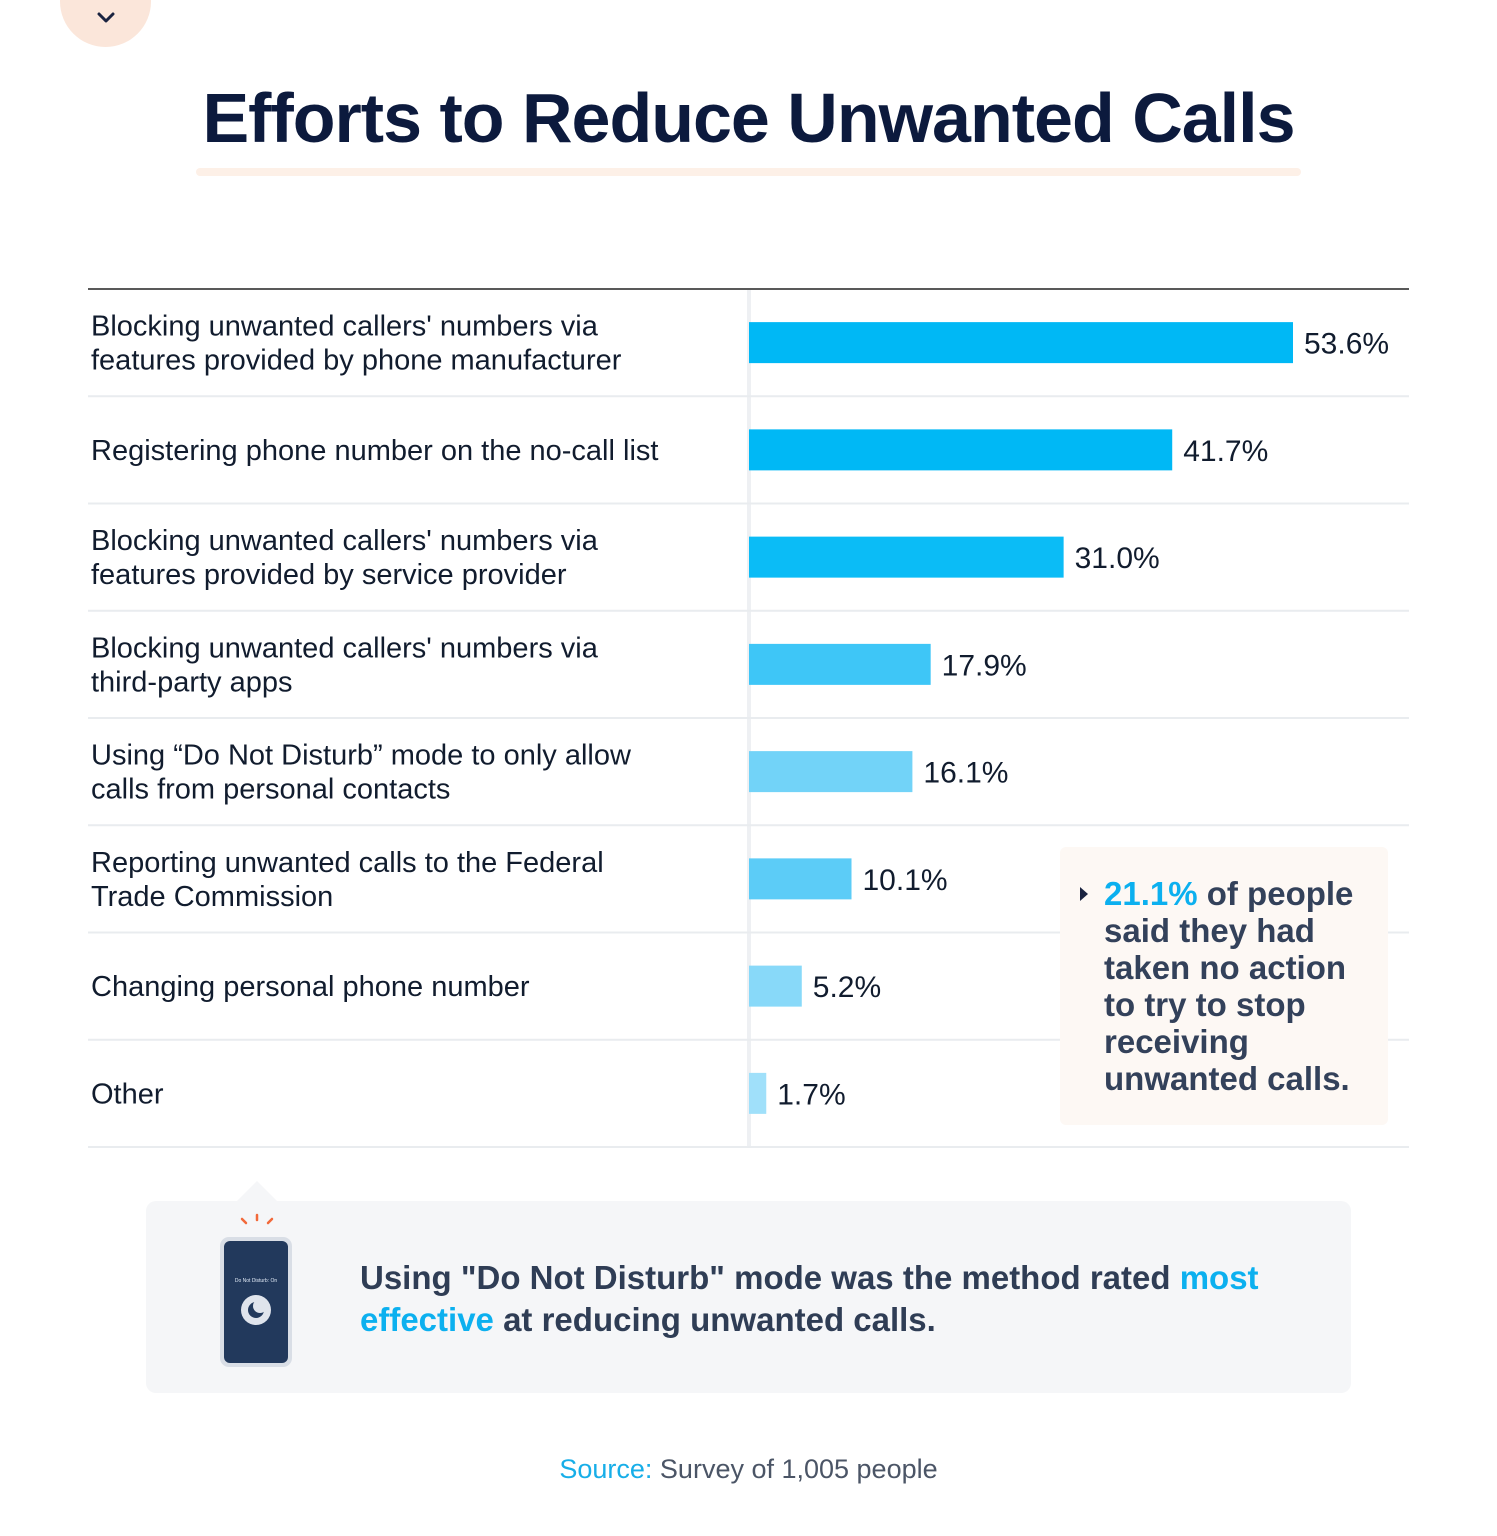  Describe the element at coordinates (809, 1298) in the screenshot. I see `note-highlight: most effective` at that location.